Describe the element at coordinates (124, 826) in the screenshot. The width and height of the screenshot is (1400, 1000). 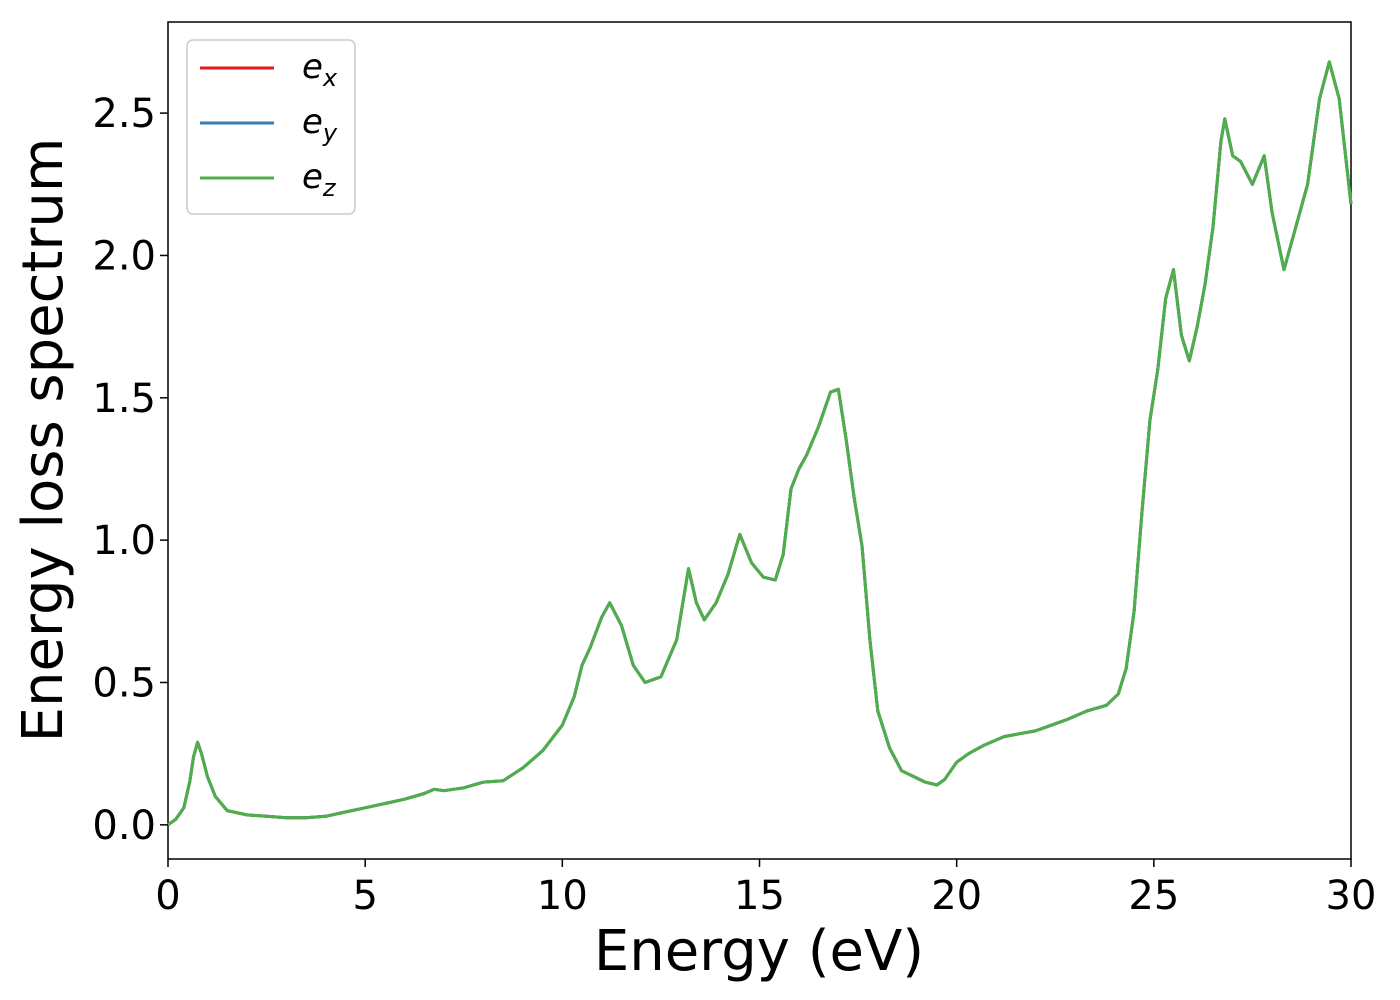
I see `y-tick-label: 0.0` at that location.